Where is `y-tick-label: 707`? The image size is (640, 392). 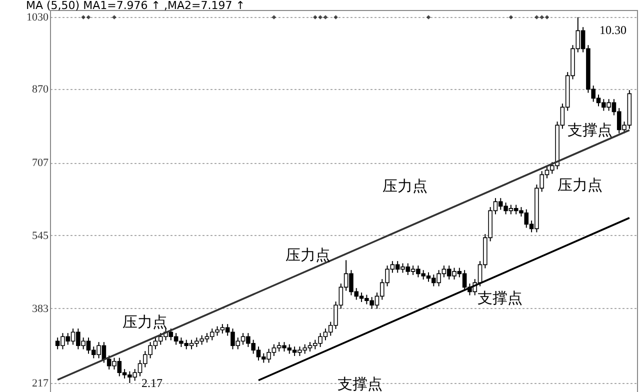 y-tick-label: 707 is located at coordinates (40, 163).